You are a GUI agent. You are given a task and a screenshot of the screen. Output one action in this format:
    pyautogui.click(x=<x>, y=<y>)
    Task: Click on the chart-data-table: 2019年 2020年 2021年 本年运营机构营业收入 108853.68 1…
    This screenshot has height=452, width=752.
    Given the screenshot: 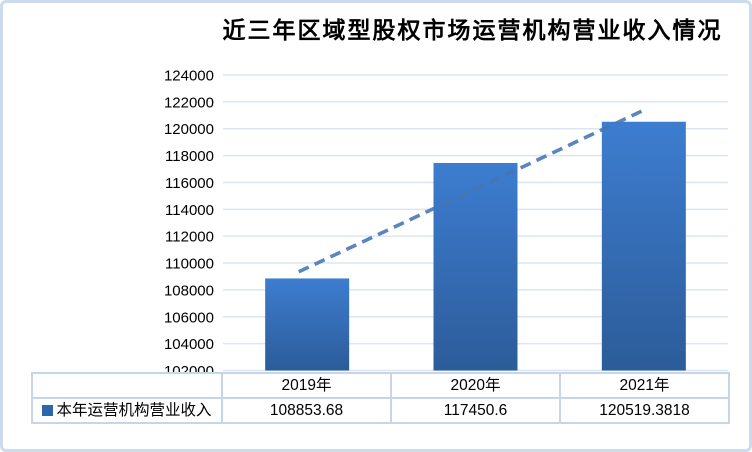 What is the action you would take?
    pyautogui.click(x=380, y=398)
    